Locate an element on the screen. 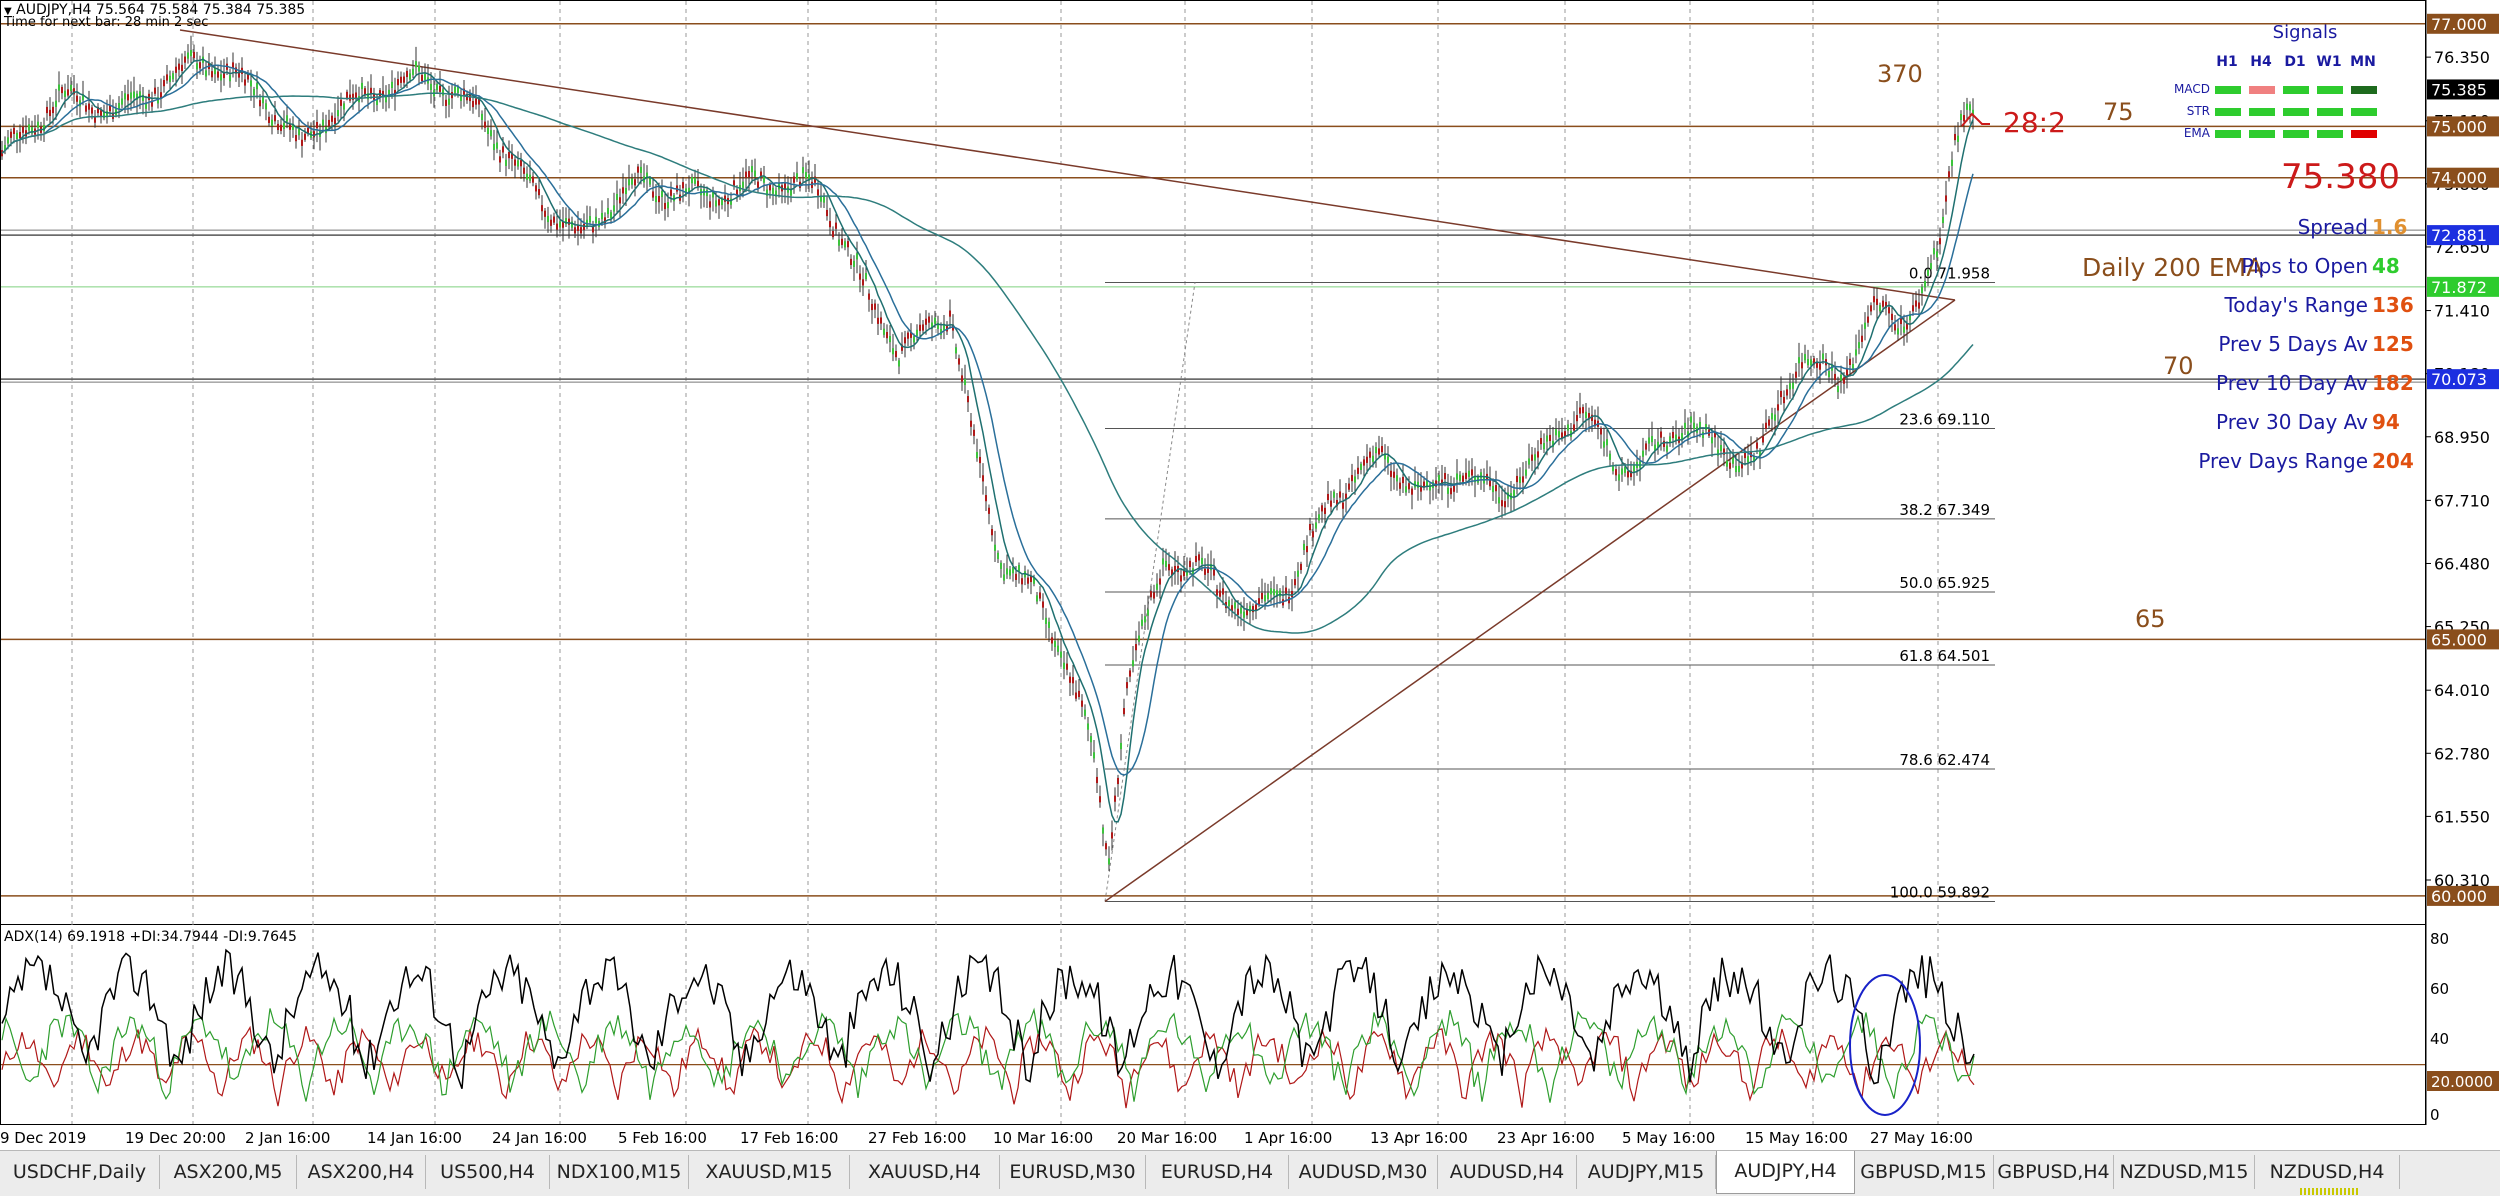  chart-tab: EURUSD,H4 is located at coordinates (1217, 1172).